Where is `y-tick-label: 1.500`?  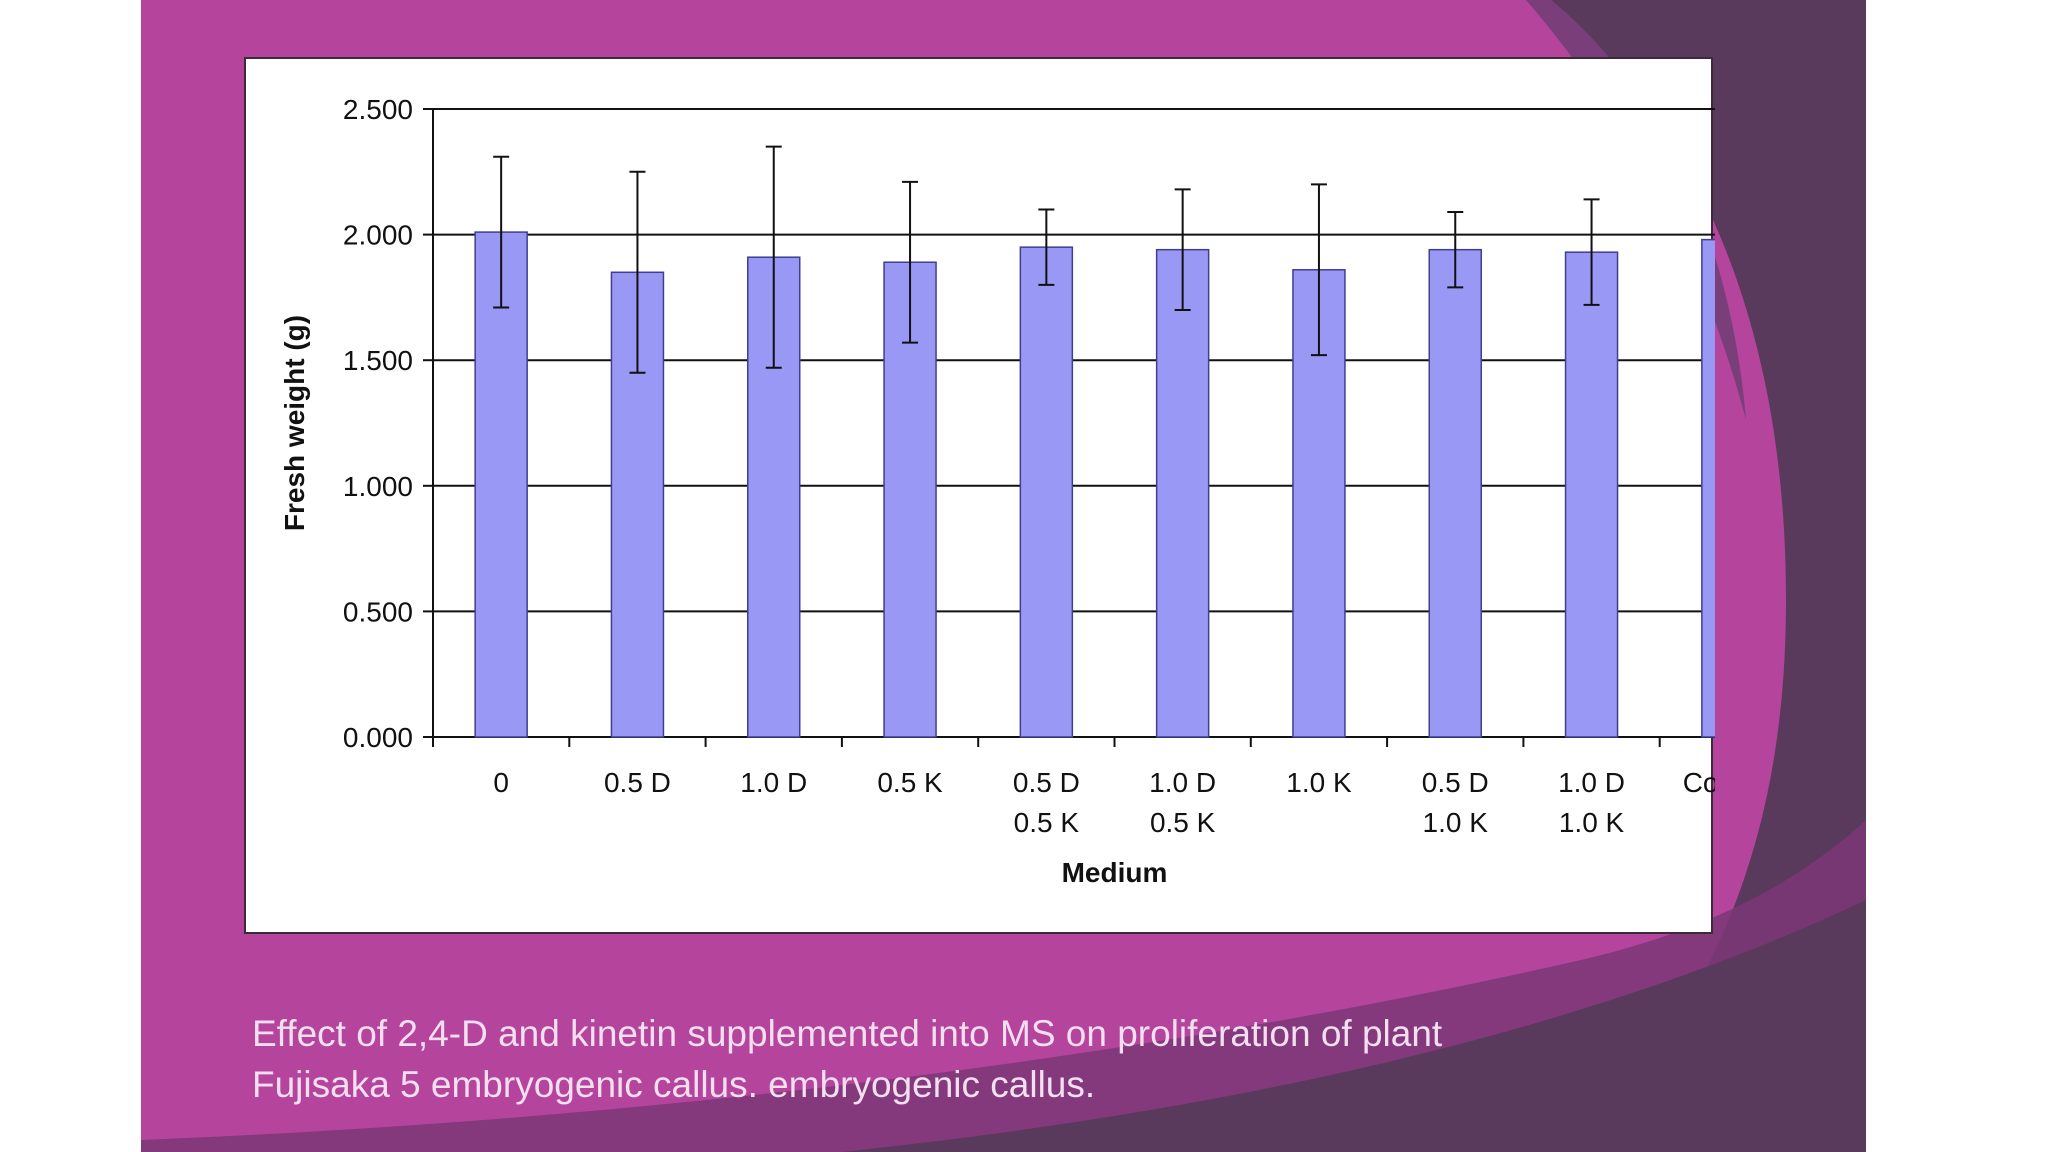
y-tick-label: 1.500 is located at coordinates (378, 360).